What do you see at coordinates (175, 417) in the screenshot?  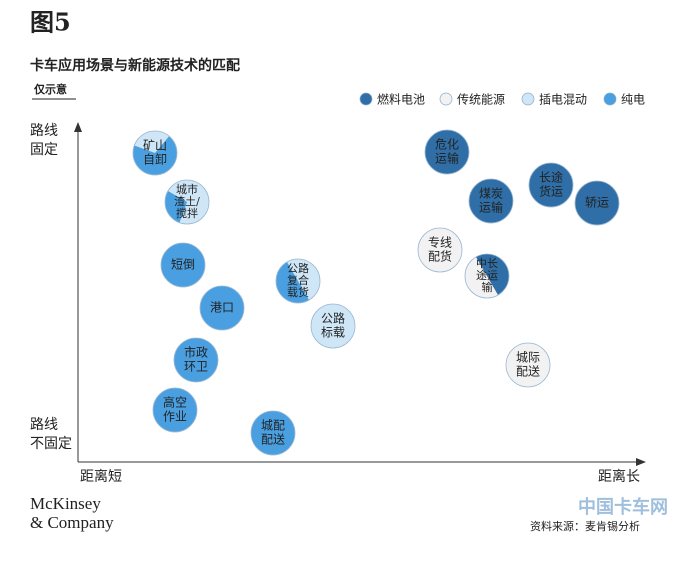 I see `node-label: 作业` at bounding box center [175, 417].